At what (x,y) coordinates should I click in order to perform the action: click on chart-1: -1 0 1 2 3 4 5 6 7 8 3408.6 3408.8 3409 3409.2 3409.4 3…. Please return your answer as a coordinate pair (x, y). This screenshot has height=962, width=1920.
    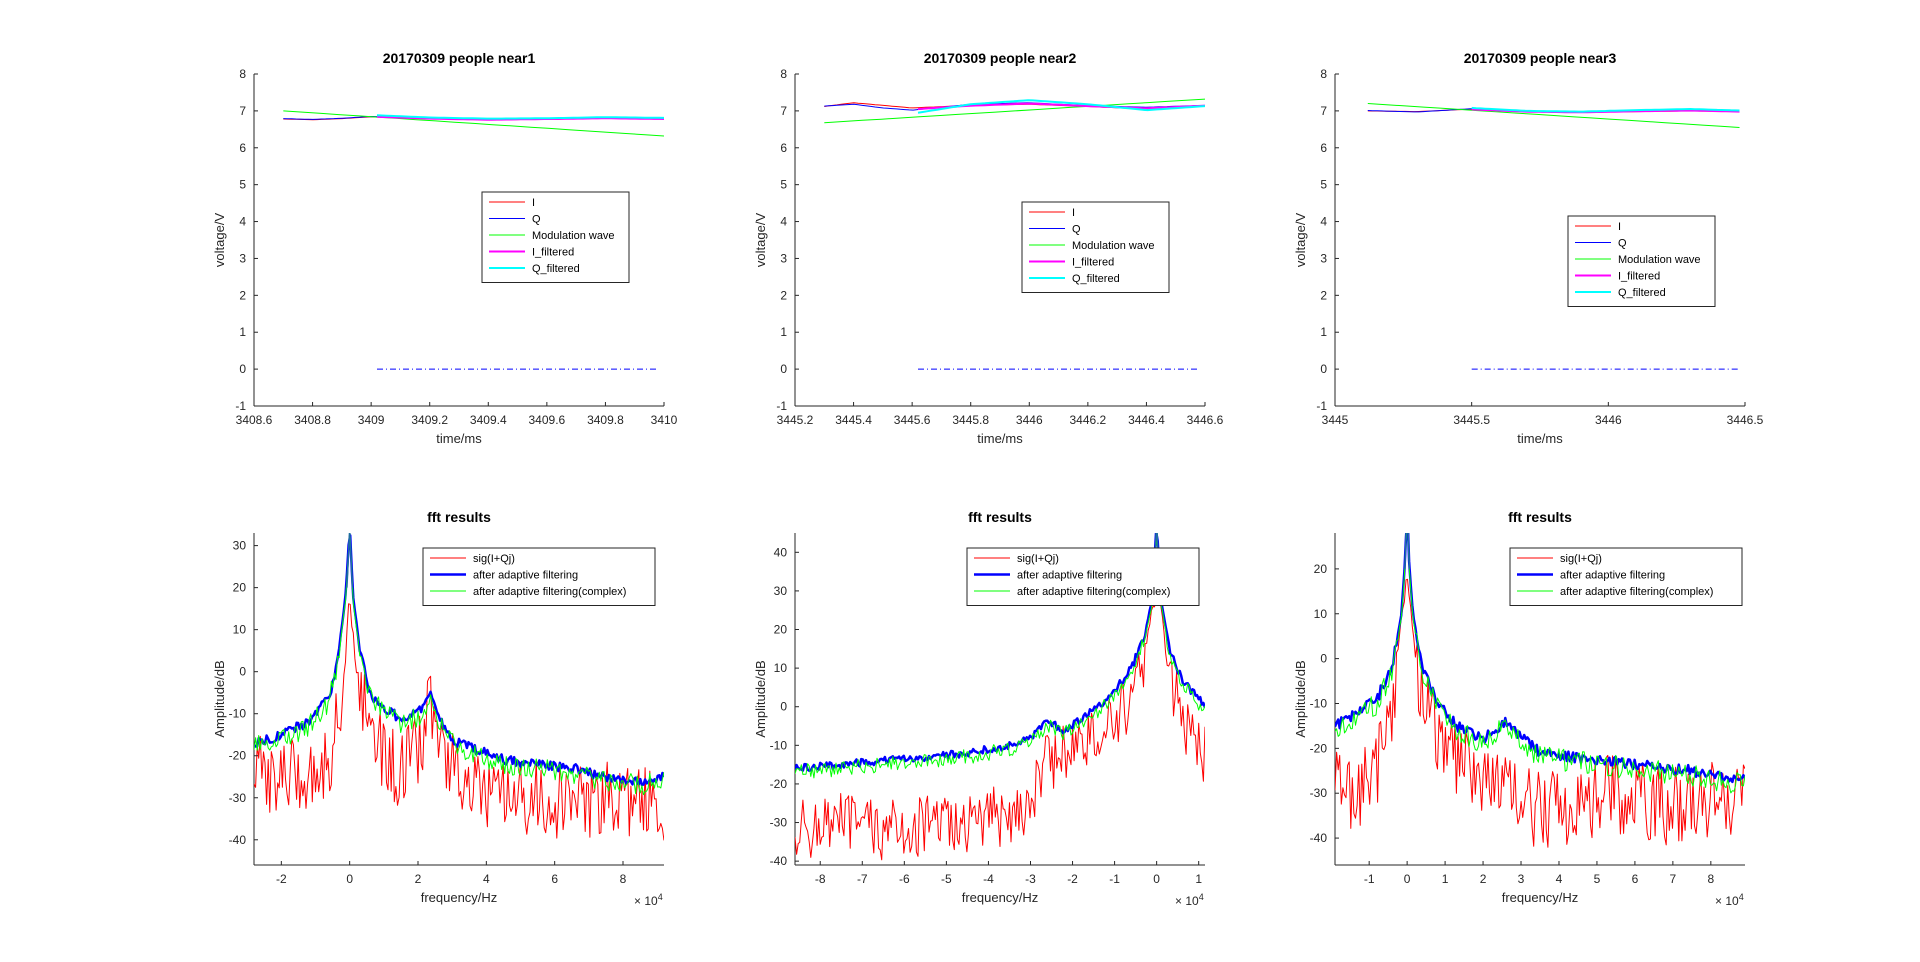
    Looking at the image, I should click on (445, 248).